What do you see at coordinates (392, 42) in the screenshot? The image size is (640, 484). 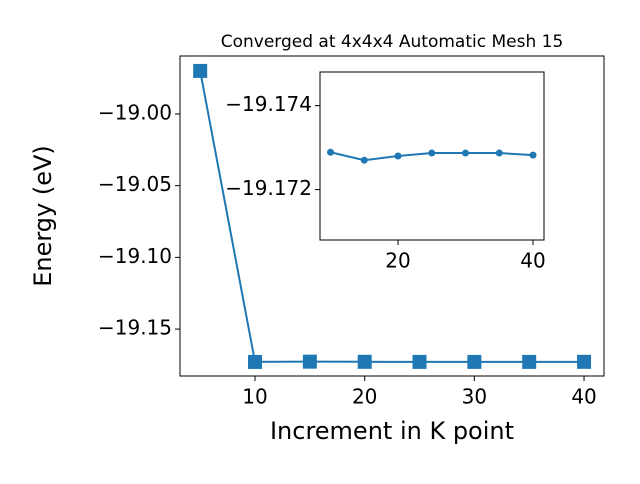 I see `chart-title: Converged at 4x4x4 Automatic Mesh 15` at bounding box center [392, 42].